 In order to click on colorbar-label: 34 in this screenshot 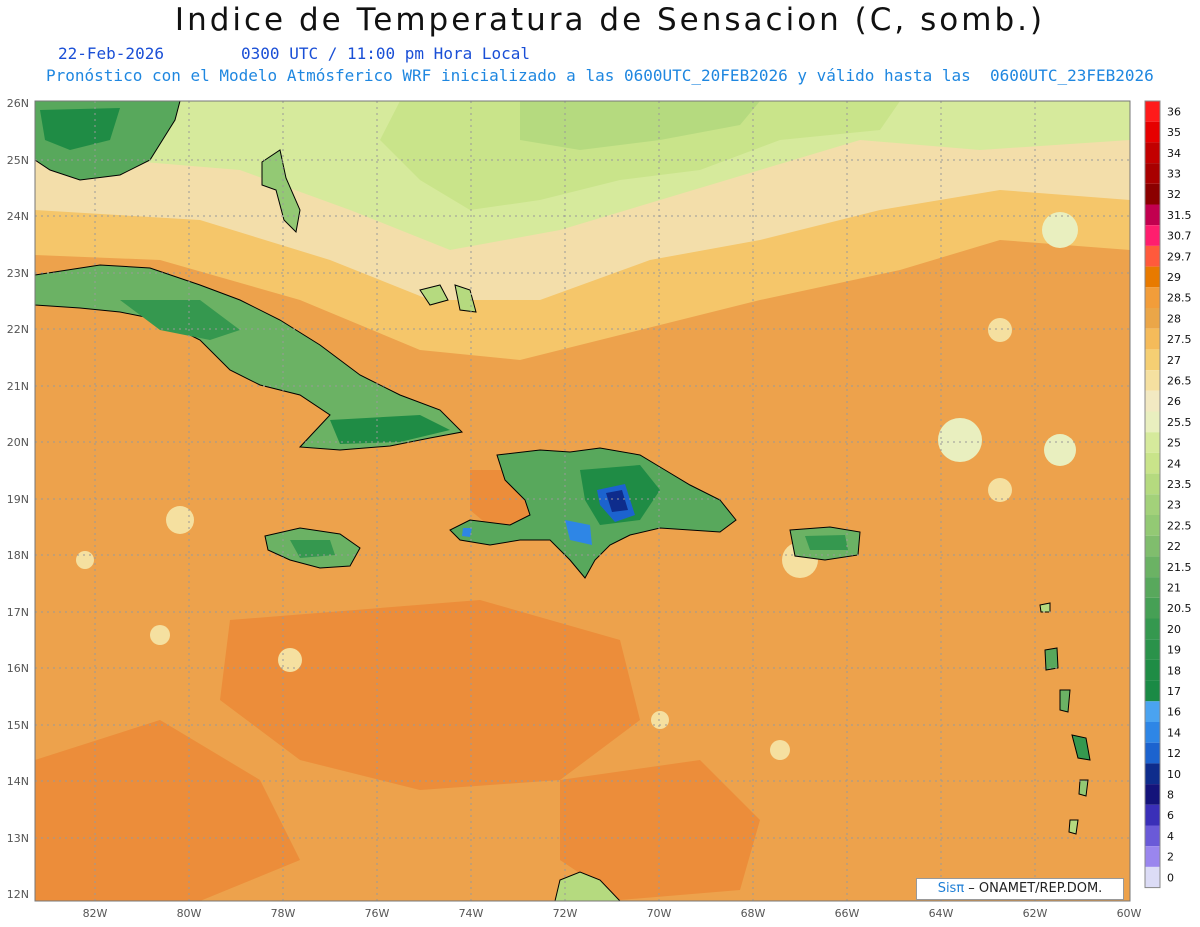, I will do `click(1174, 153)`.